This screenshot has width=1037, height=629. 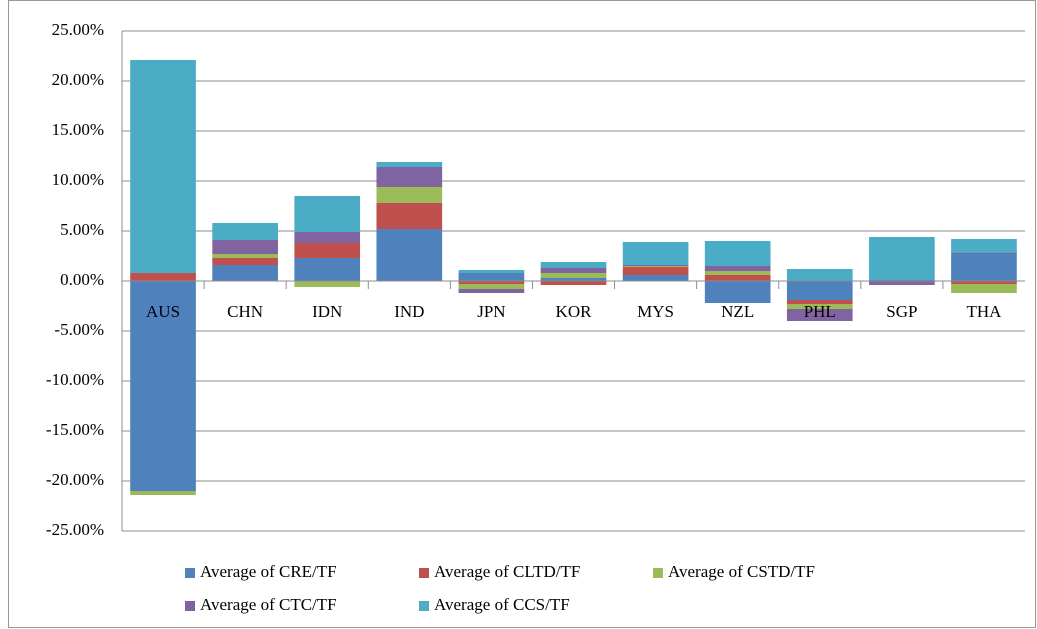 What do you see at coordinates (737, 311) in the screenshot?
I see `x-tick-label: NZL` at bounding box center [737, 311].